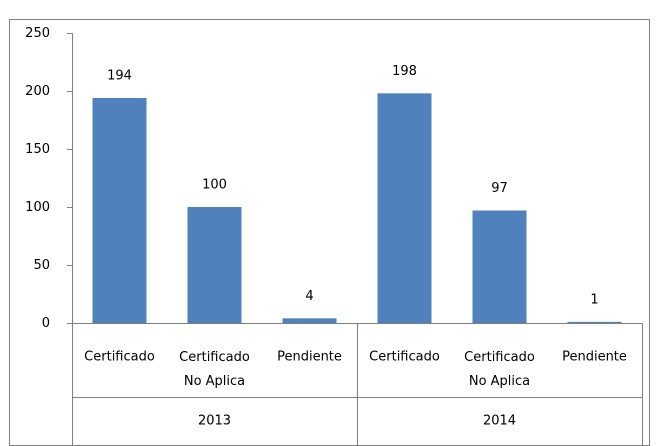  What do you see at coordinates (499, 188) in the screenshot?
I see `value-label: 97` at bounding box center [499, 188].